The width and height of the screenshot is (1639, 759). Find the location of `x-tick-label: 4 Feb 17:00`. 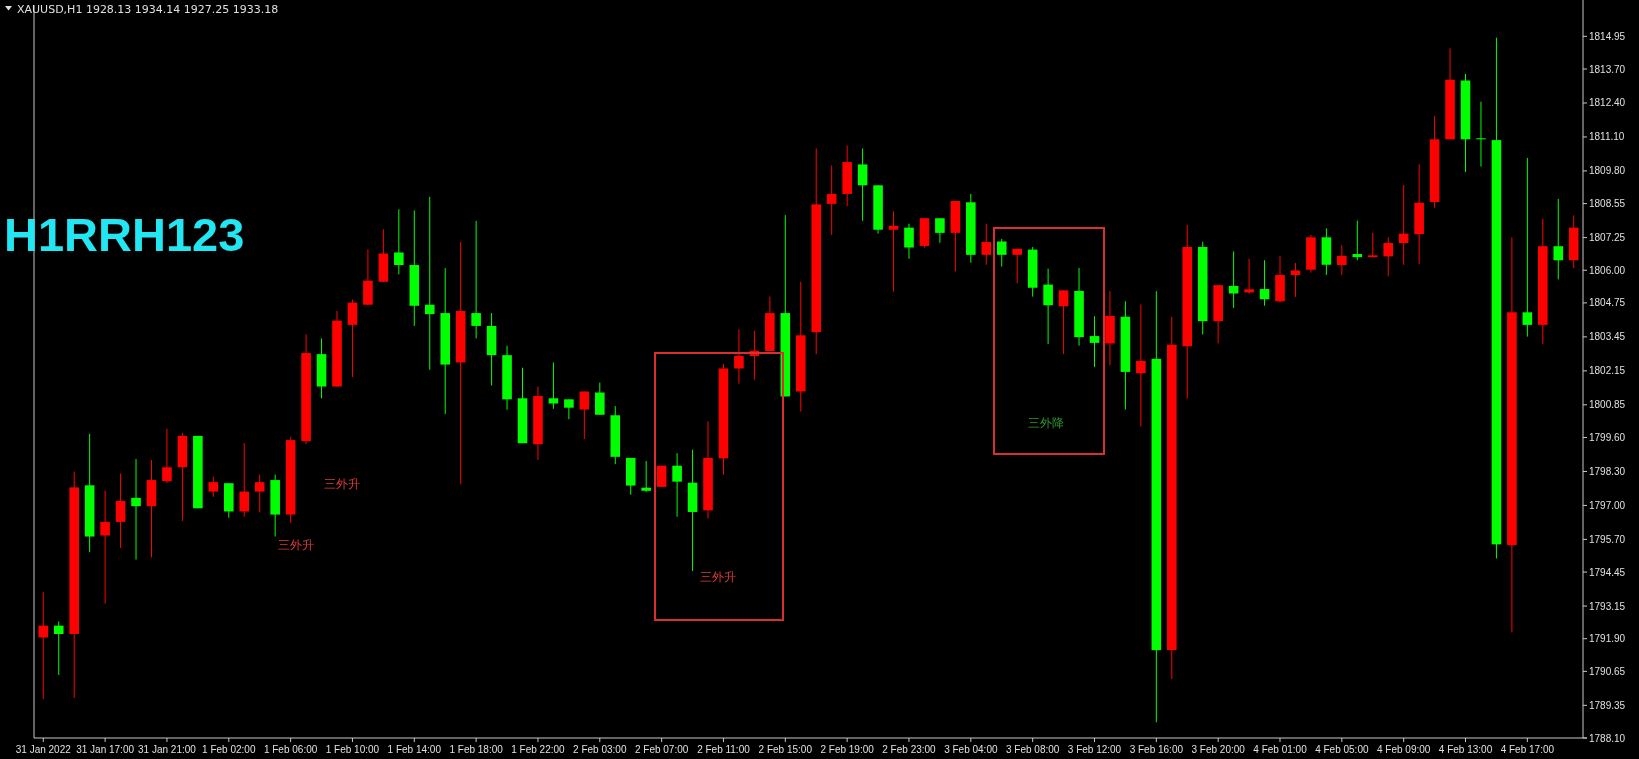

x-tick-label: 4 Feb 17:00 is located at coordinates (1527, 749).